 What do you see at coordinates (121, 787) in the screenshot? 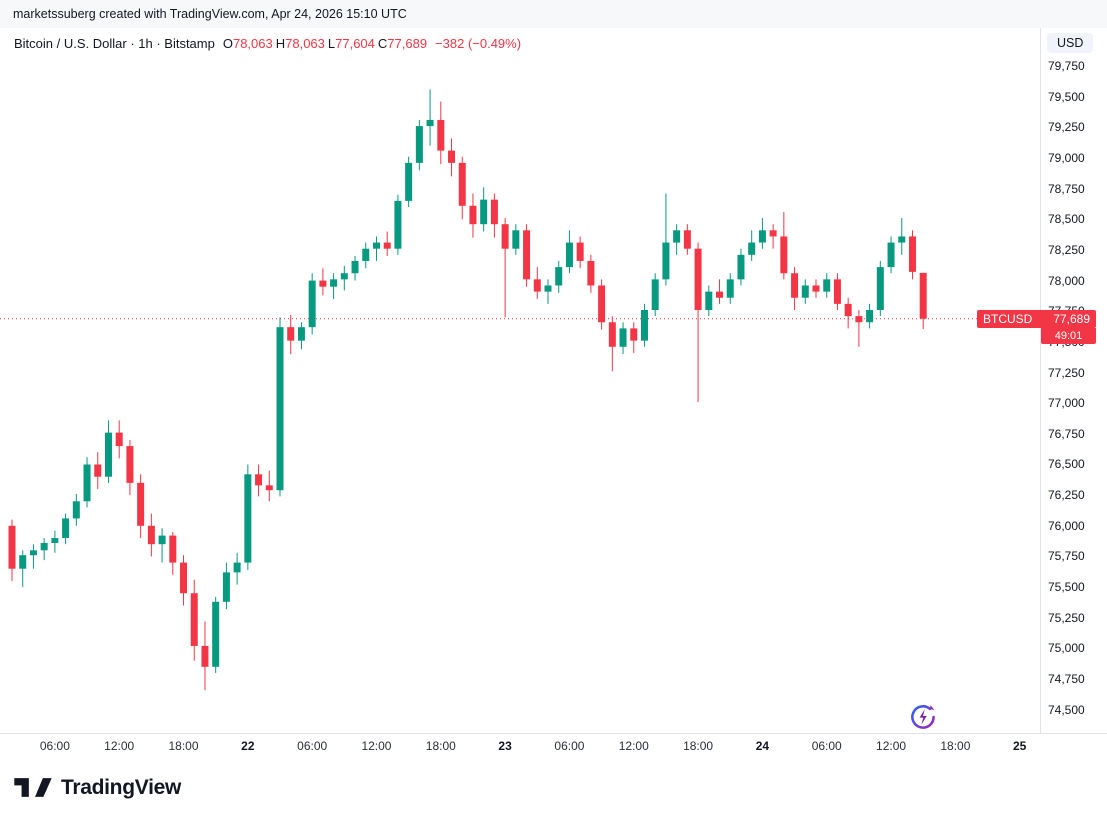
I see `tradingview-logo-text: TradingView` at bounding box center [121, 787].